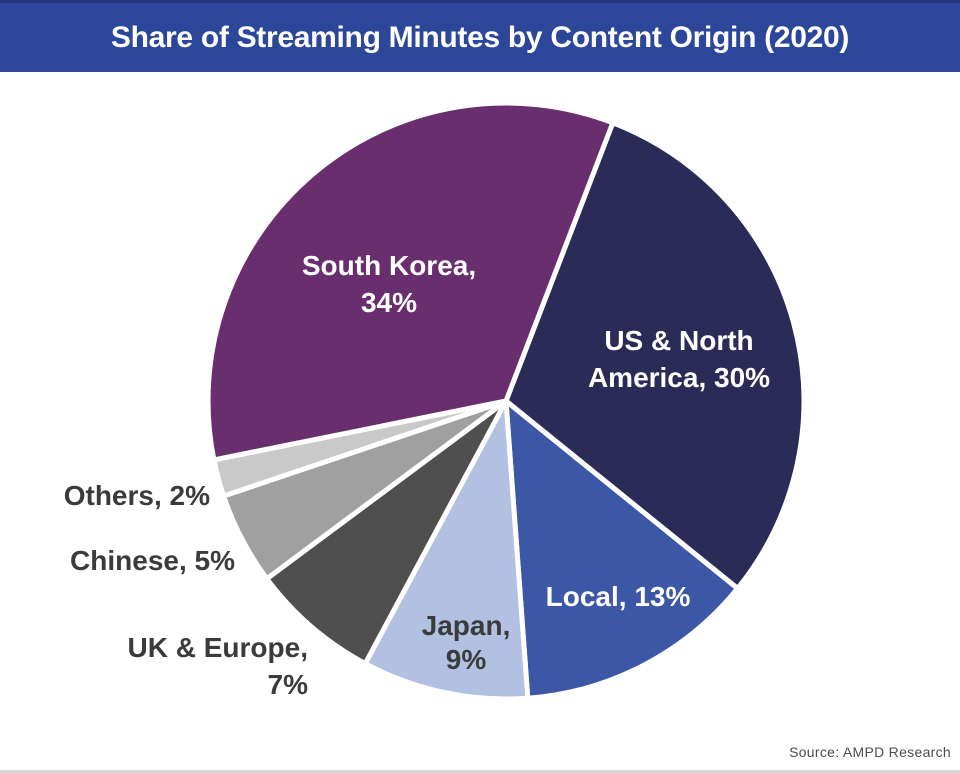  I want to click on label-line: Others, 2%, so click(136, 495).